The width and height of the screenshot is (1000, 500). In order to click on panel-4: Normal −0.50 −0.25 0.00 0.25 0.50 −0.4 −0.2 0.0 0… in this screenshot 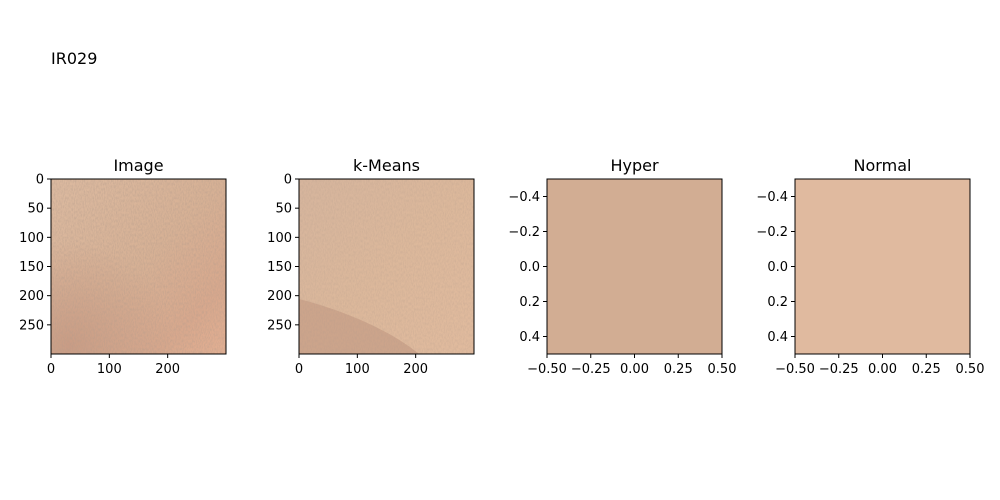, I will do `click(870, 266)`.